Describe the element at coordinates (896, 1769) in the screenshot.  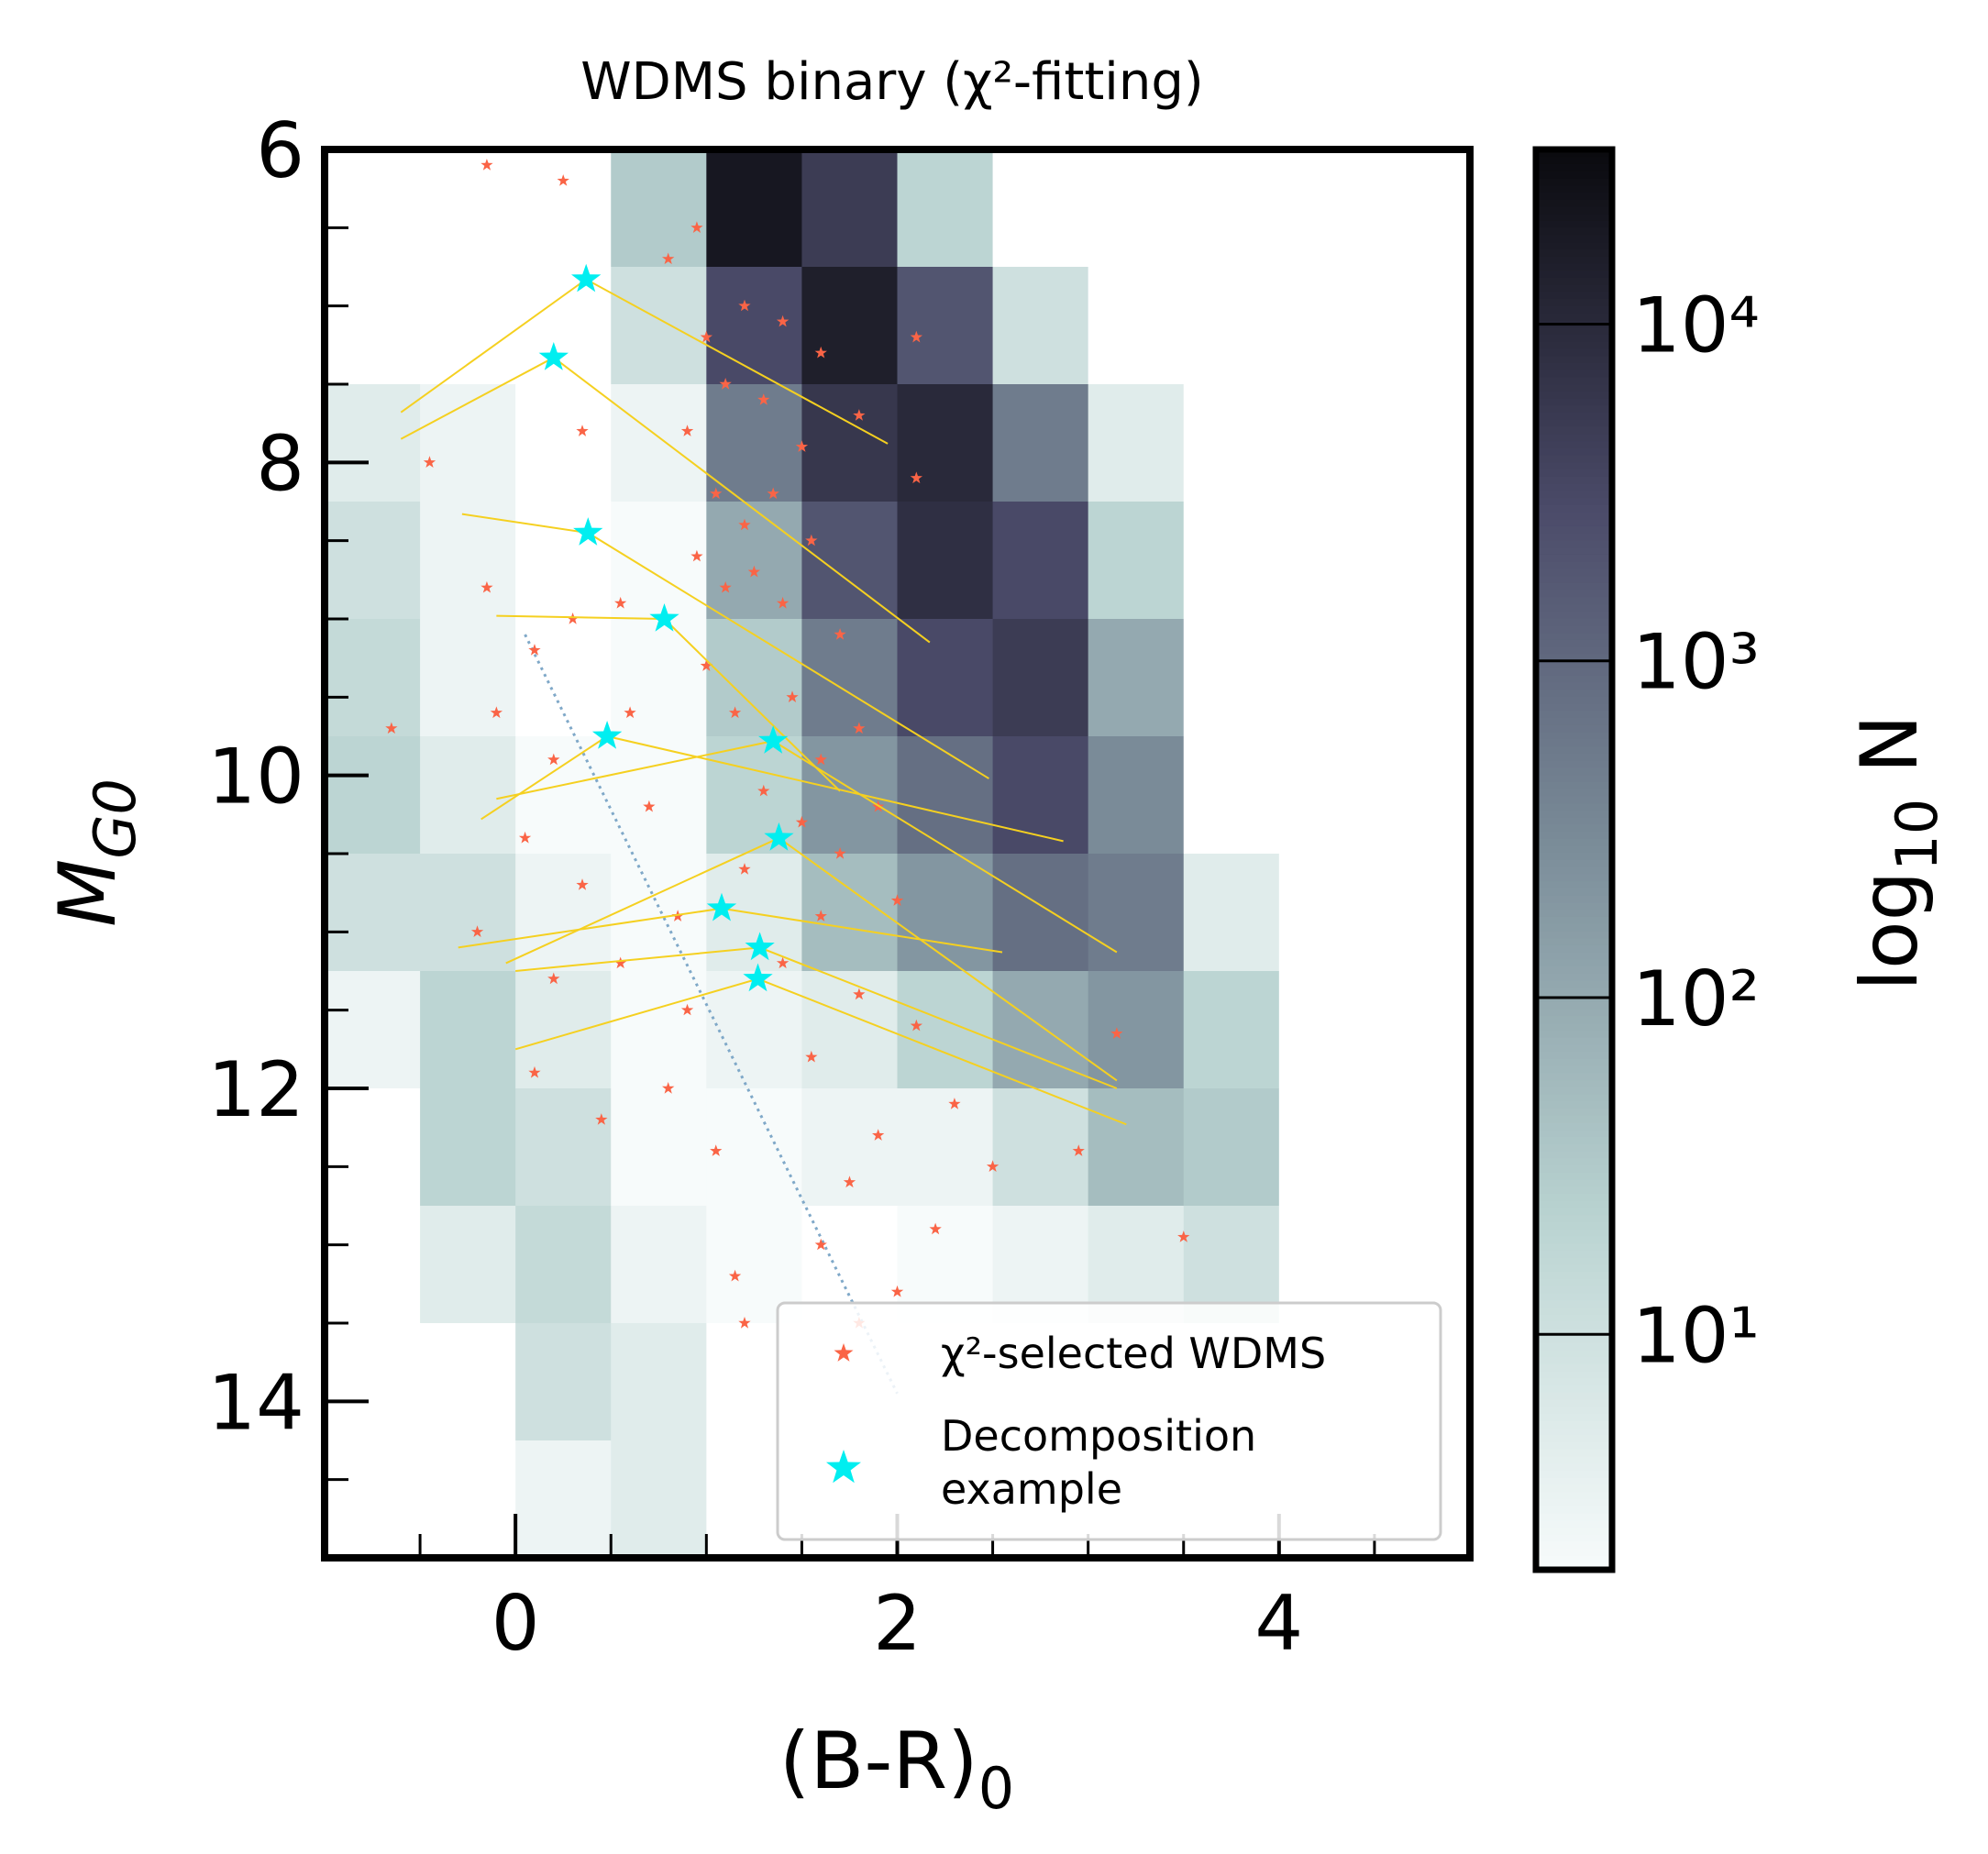
I see `x-axis-label: (B-R)0` at that location.